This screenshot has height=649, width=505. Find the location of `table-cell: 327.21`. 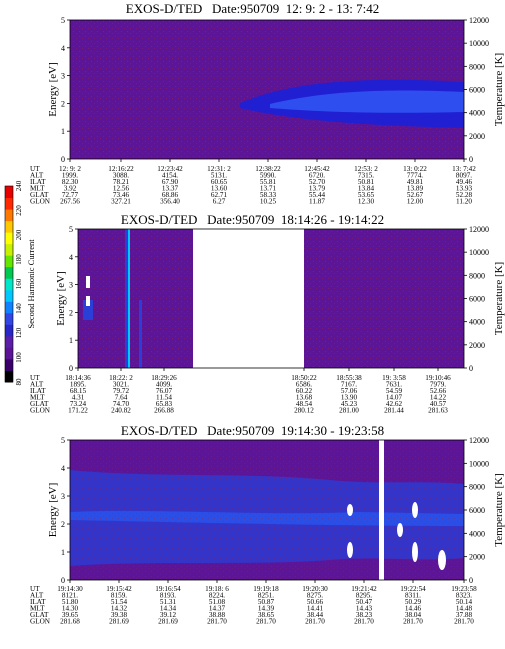

table-cell: 327.21 is located at coordinates (121, 202).